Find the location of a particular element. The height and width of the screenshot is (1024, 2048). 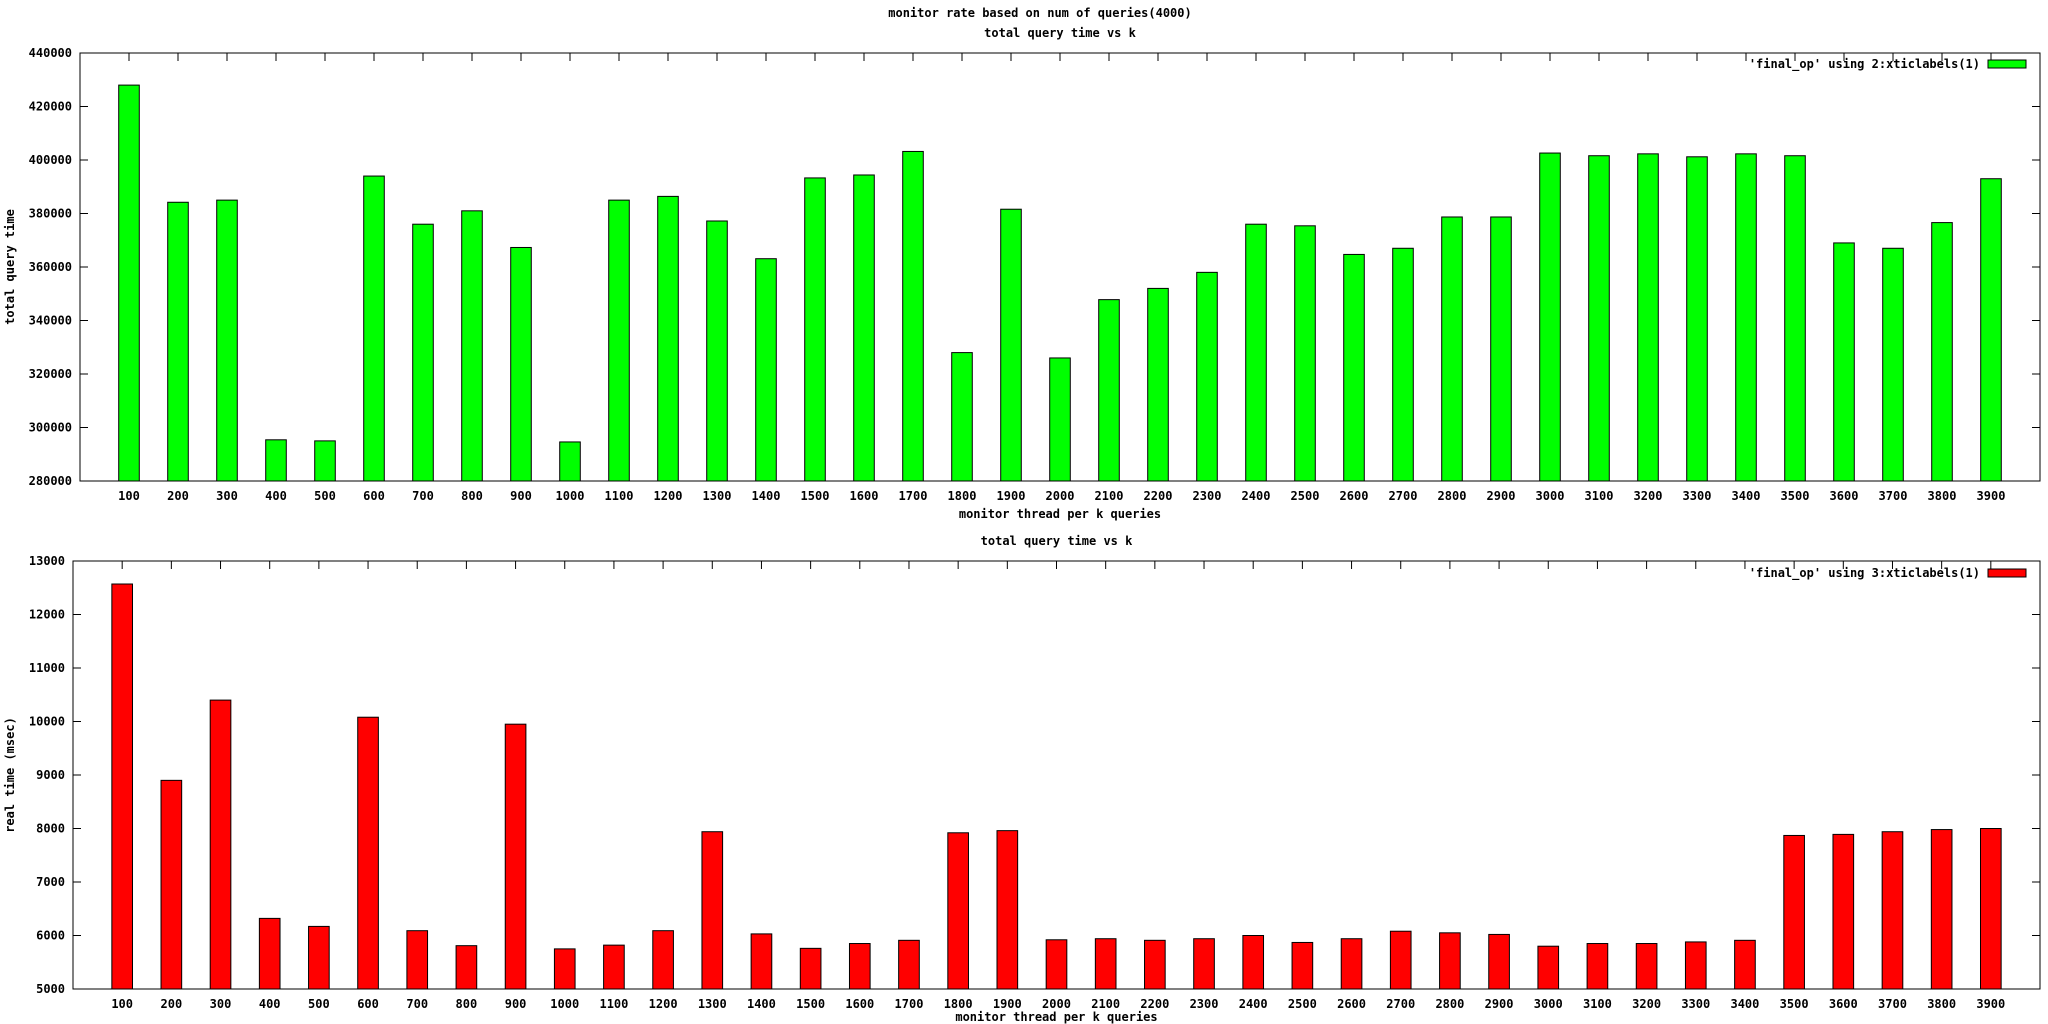

x-axis-label: monitor thread per k queries is located at coordinates (1056, 1017).